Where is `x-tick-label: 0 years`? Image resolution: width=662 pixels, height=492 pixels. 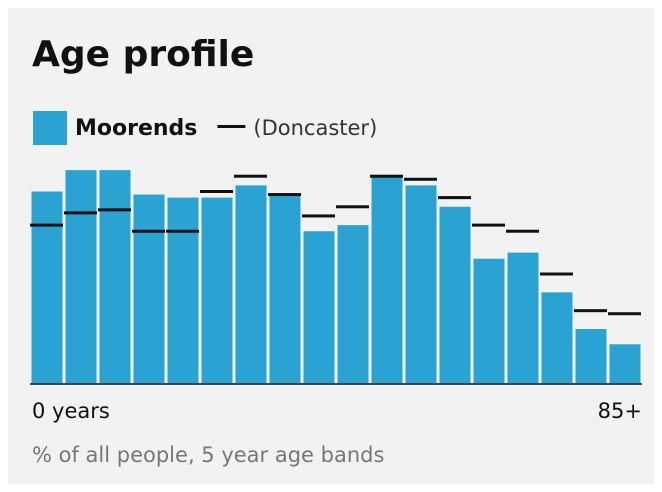 x-tick-label: 0 years is located at coordinates (71, 411).